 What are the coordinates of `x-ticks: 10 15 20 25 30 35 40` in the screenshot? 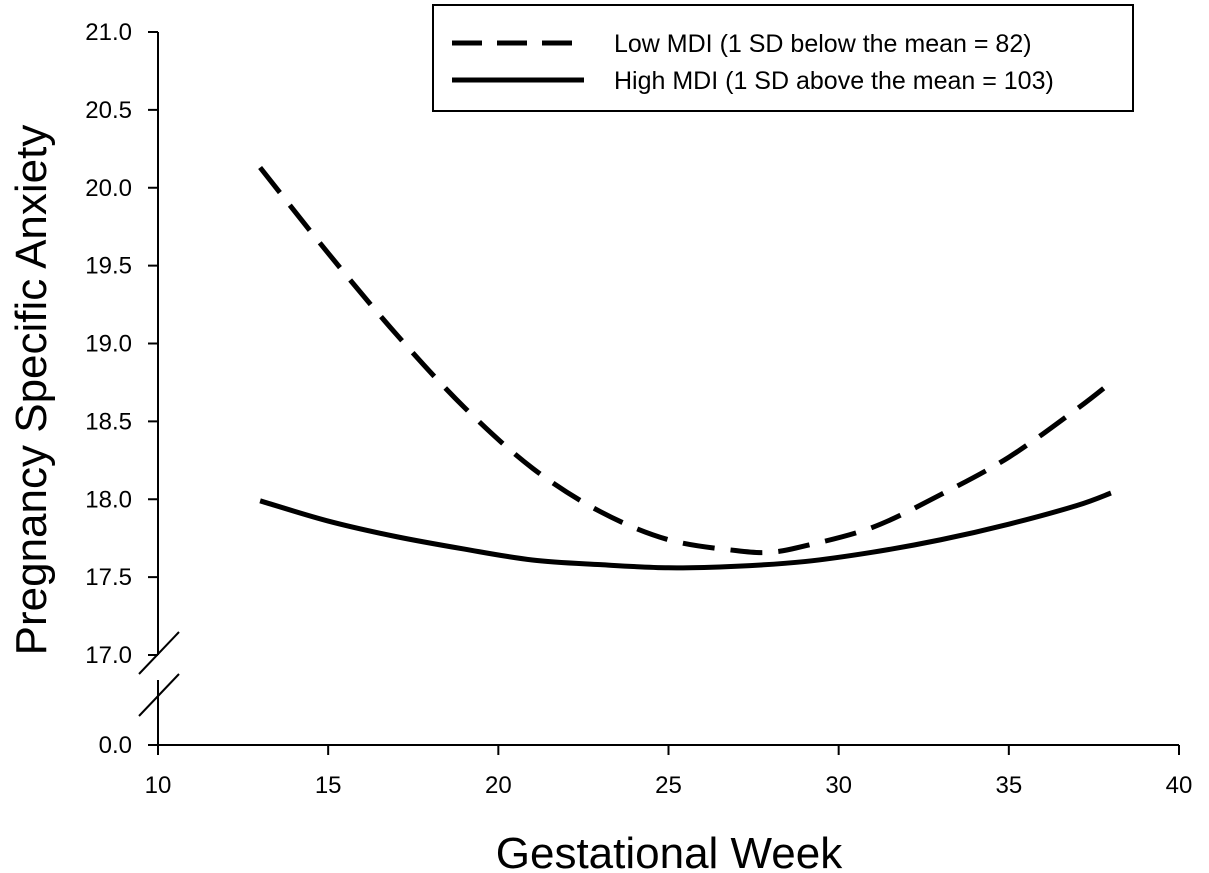 It's located at (669, 772).